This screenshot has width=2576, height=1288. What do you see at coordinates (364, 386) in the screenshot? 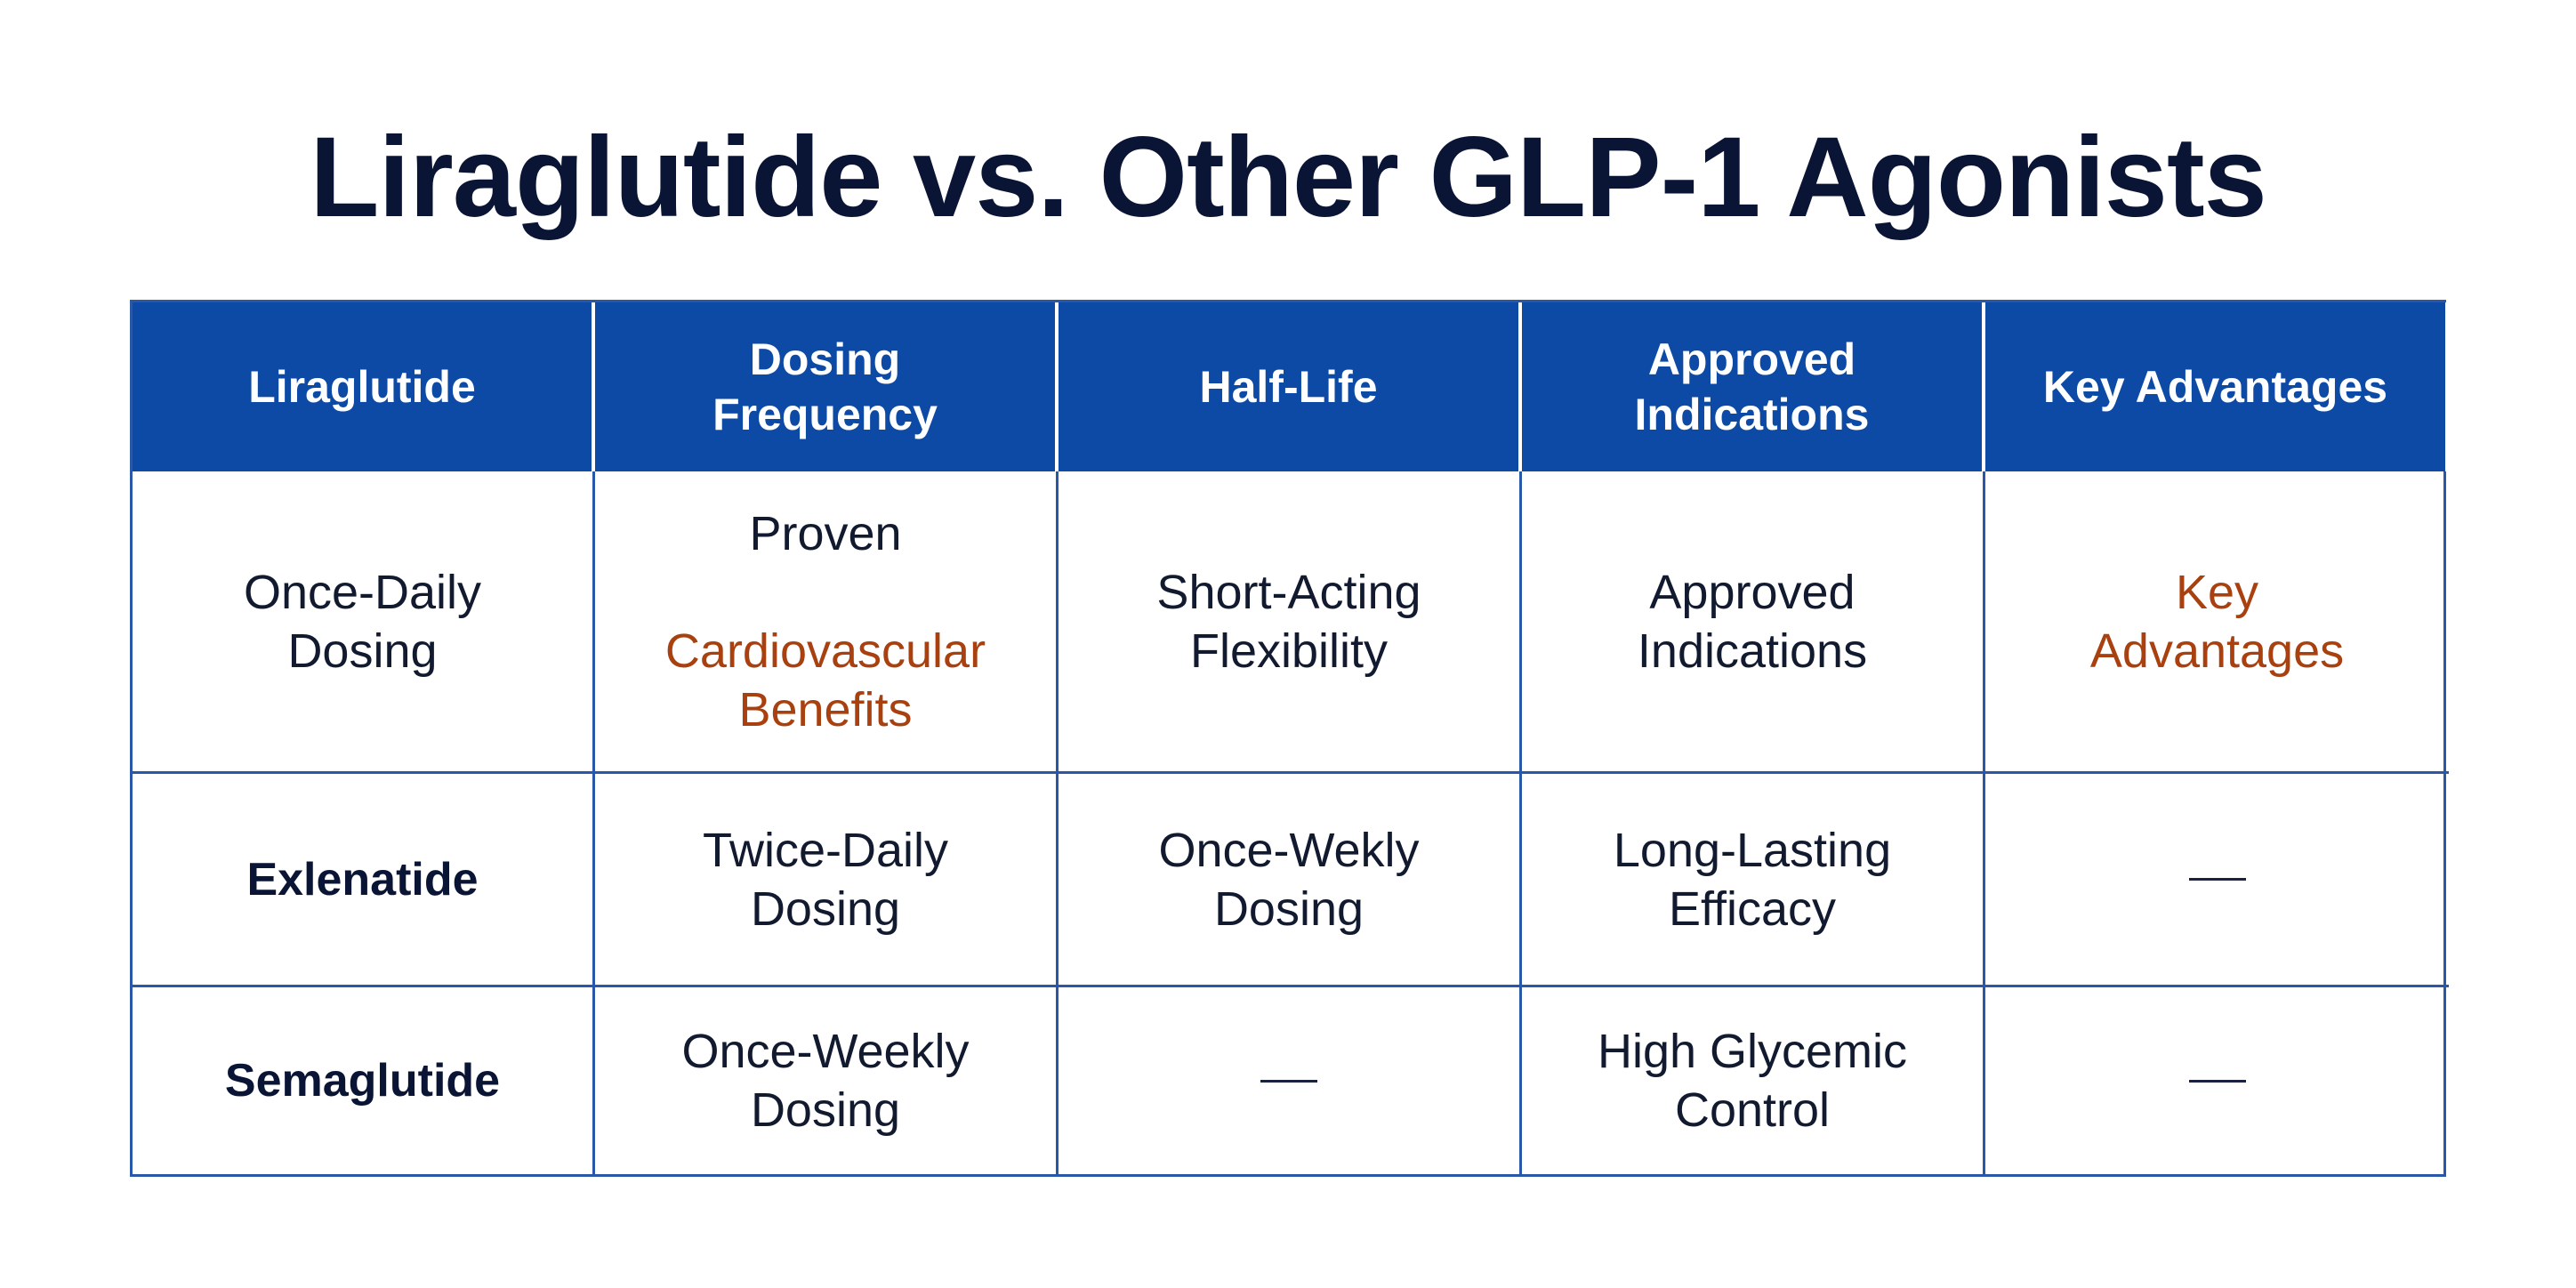
I see `header-liraglutide: Liraglutide` at bounding box center [364, 386].